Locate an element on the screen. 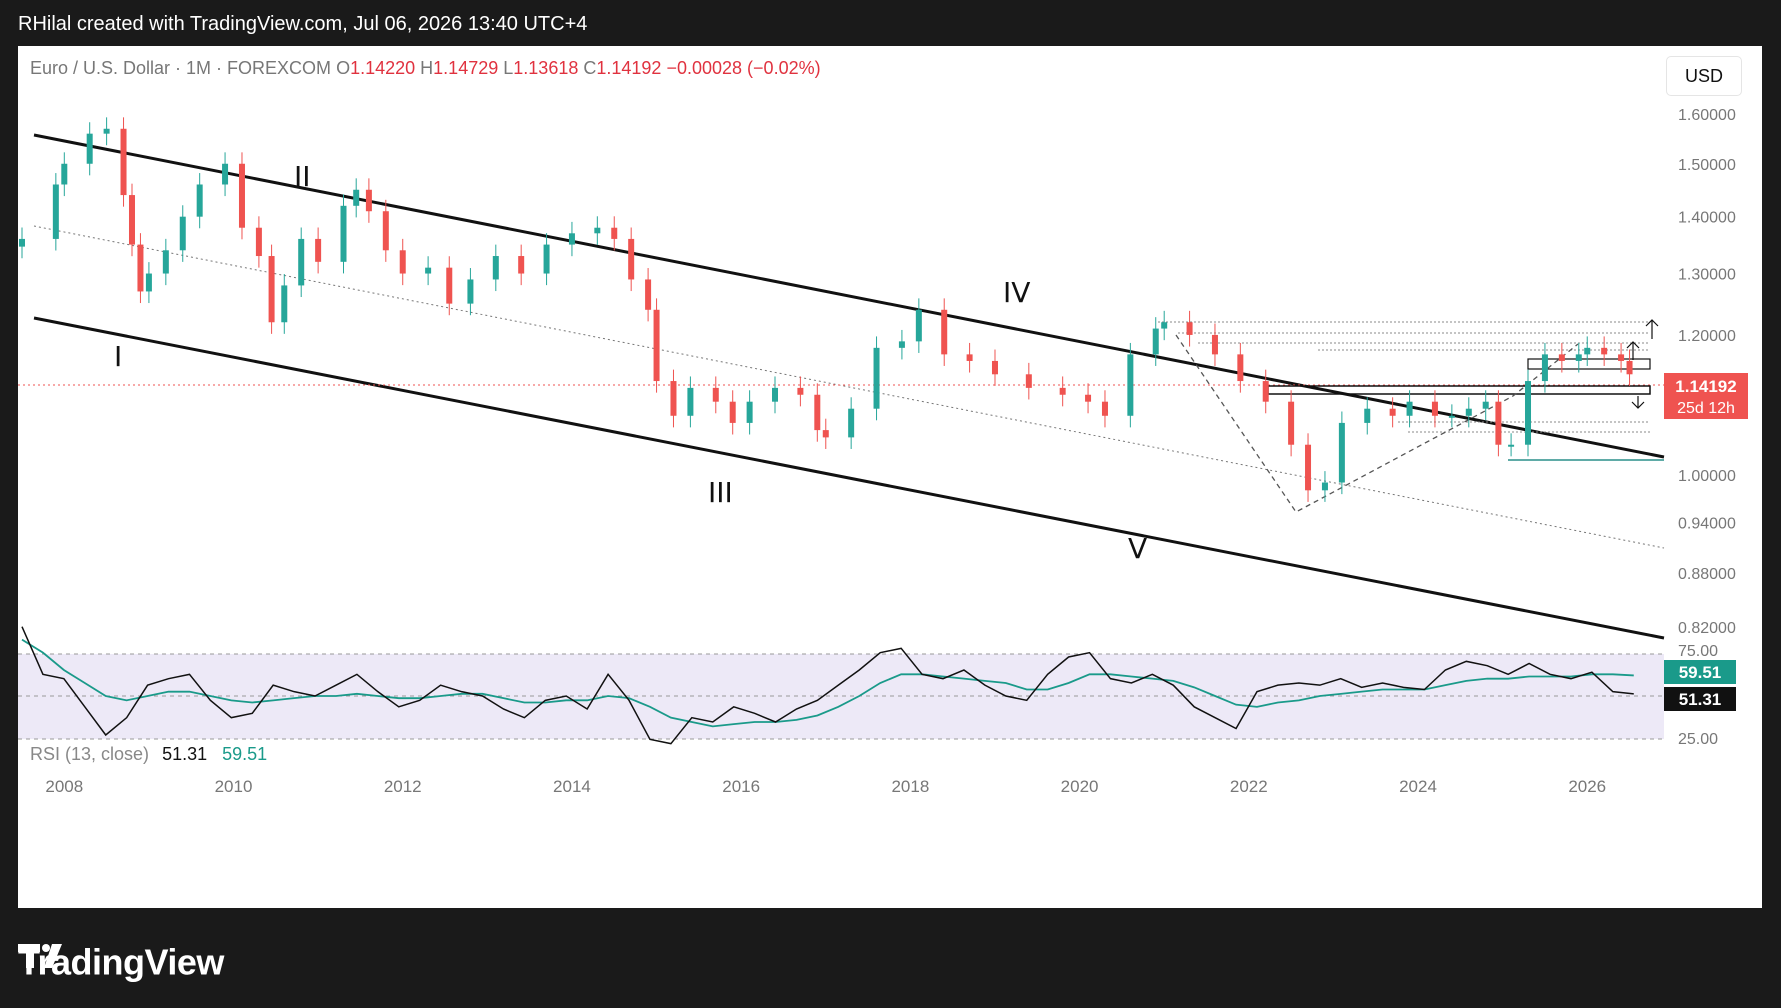 The height and width of the screenshot is (1008, 1781). high-label: H is located at coordinates (427, 68).